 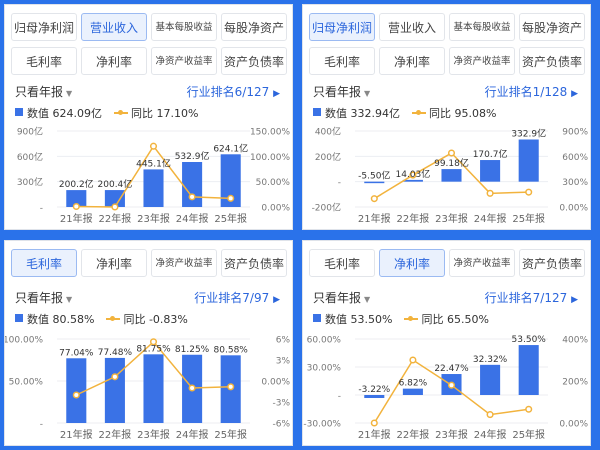 I want to click on bar-data-label: 532.9亿, so click(x=192, y=156).